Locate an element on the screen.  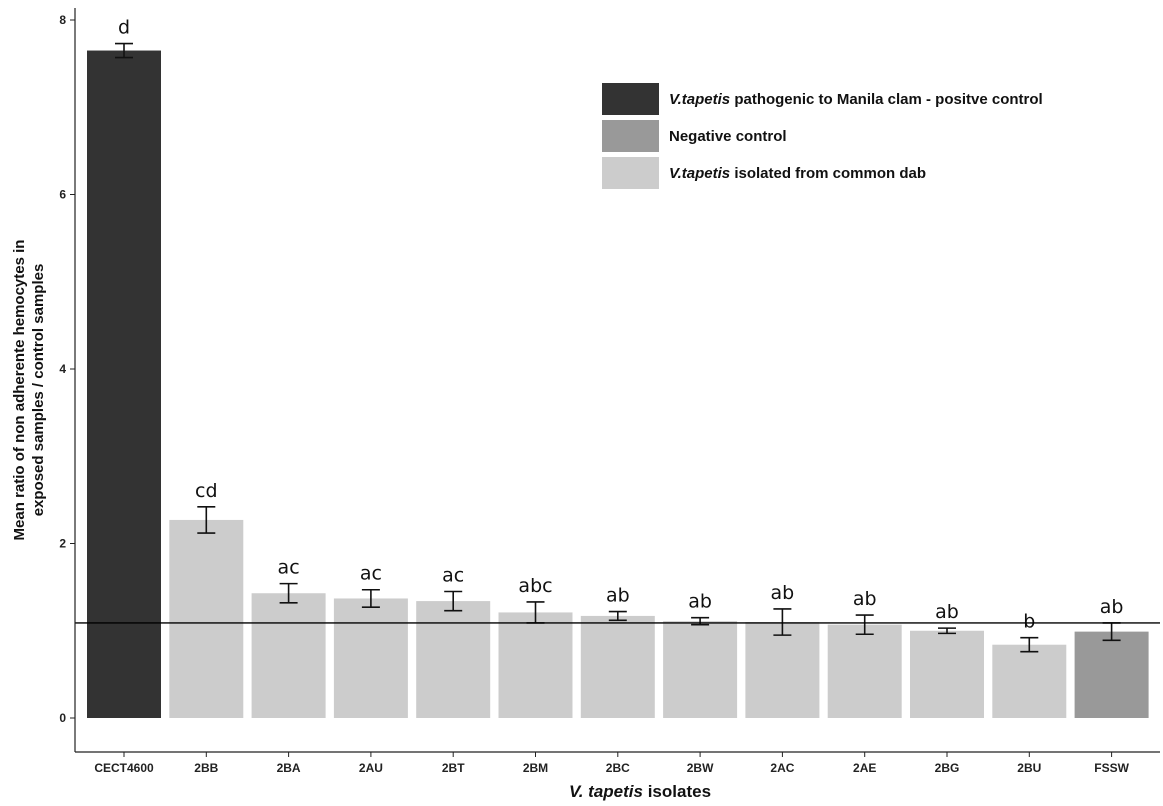
x-tick-label-2BW: 2BW is located at coordinates (700, 768).